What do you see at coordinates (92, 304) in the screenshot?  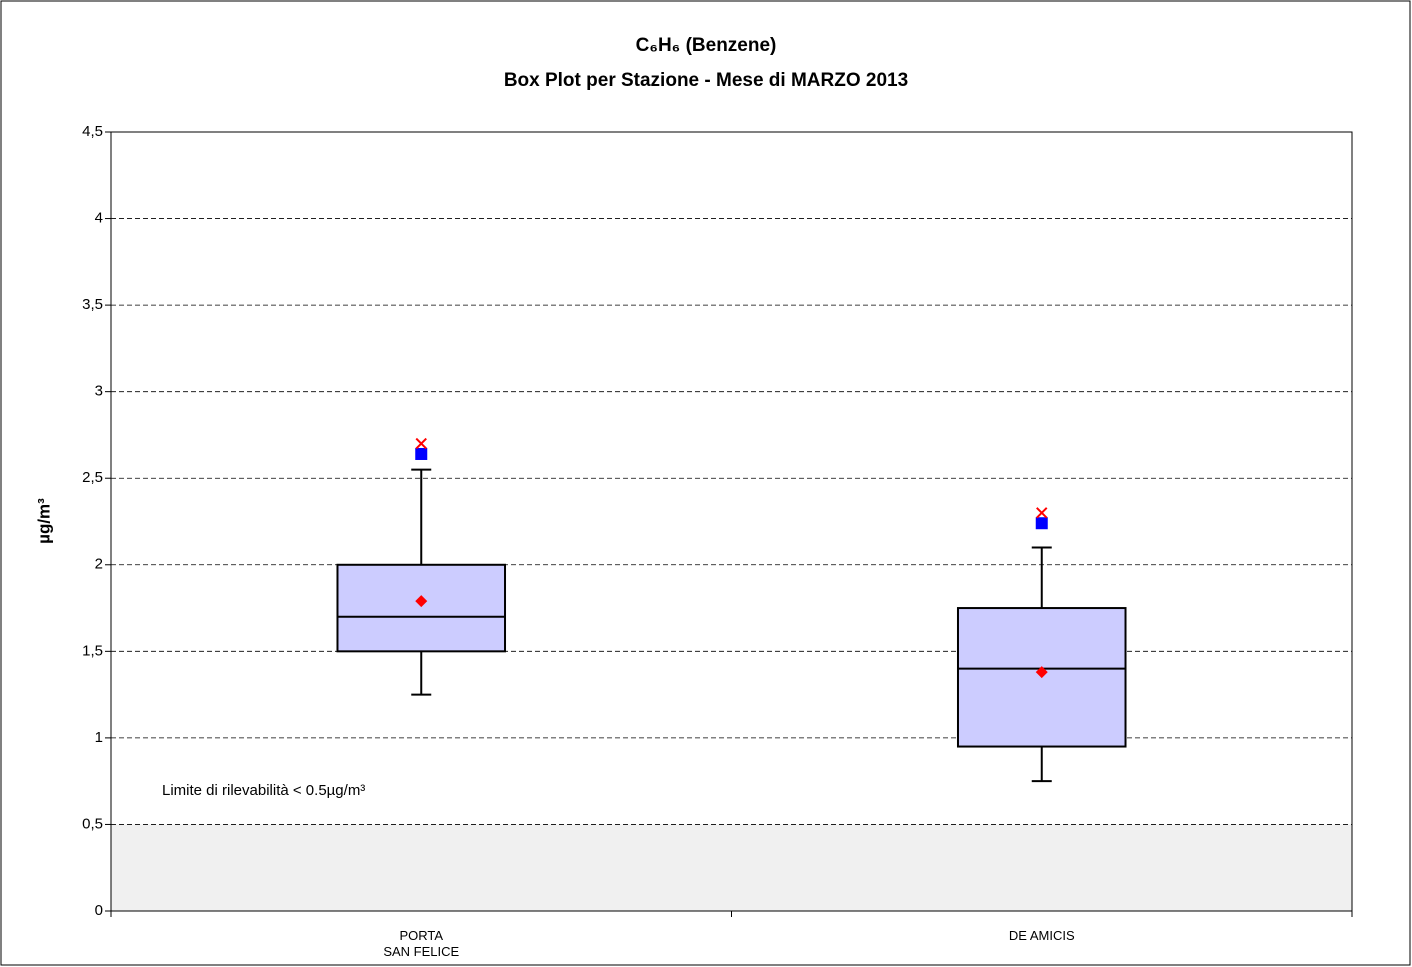 I see `y-tick-label: 3,5` at bounding box center [92, 304].